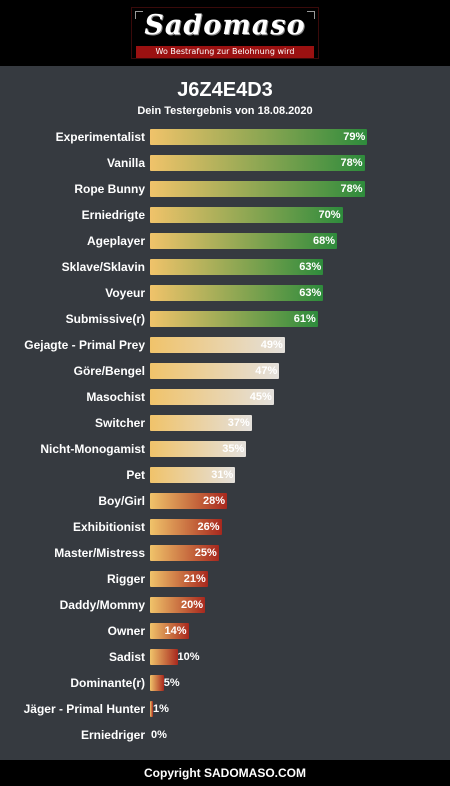 The image size is (450, 786). Describe the element at coordinates (225, 52) in the screenshot. I see `logo-tagline: Wo Bestrafung zur Belohnung wird` at that location.